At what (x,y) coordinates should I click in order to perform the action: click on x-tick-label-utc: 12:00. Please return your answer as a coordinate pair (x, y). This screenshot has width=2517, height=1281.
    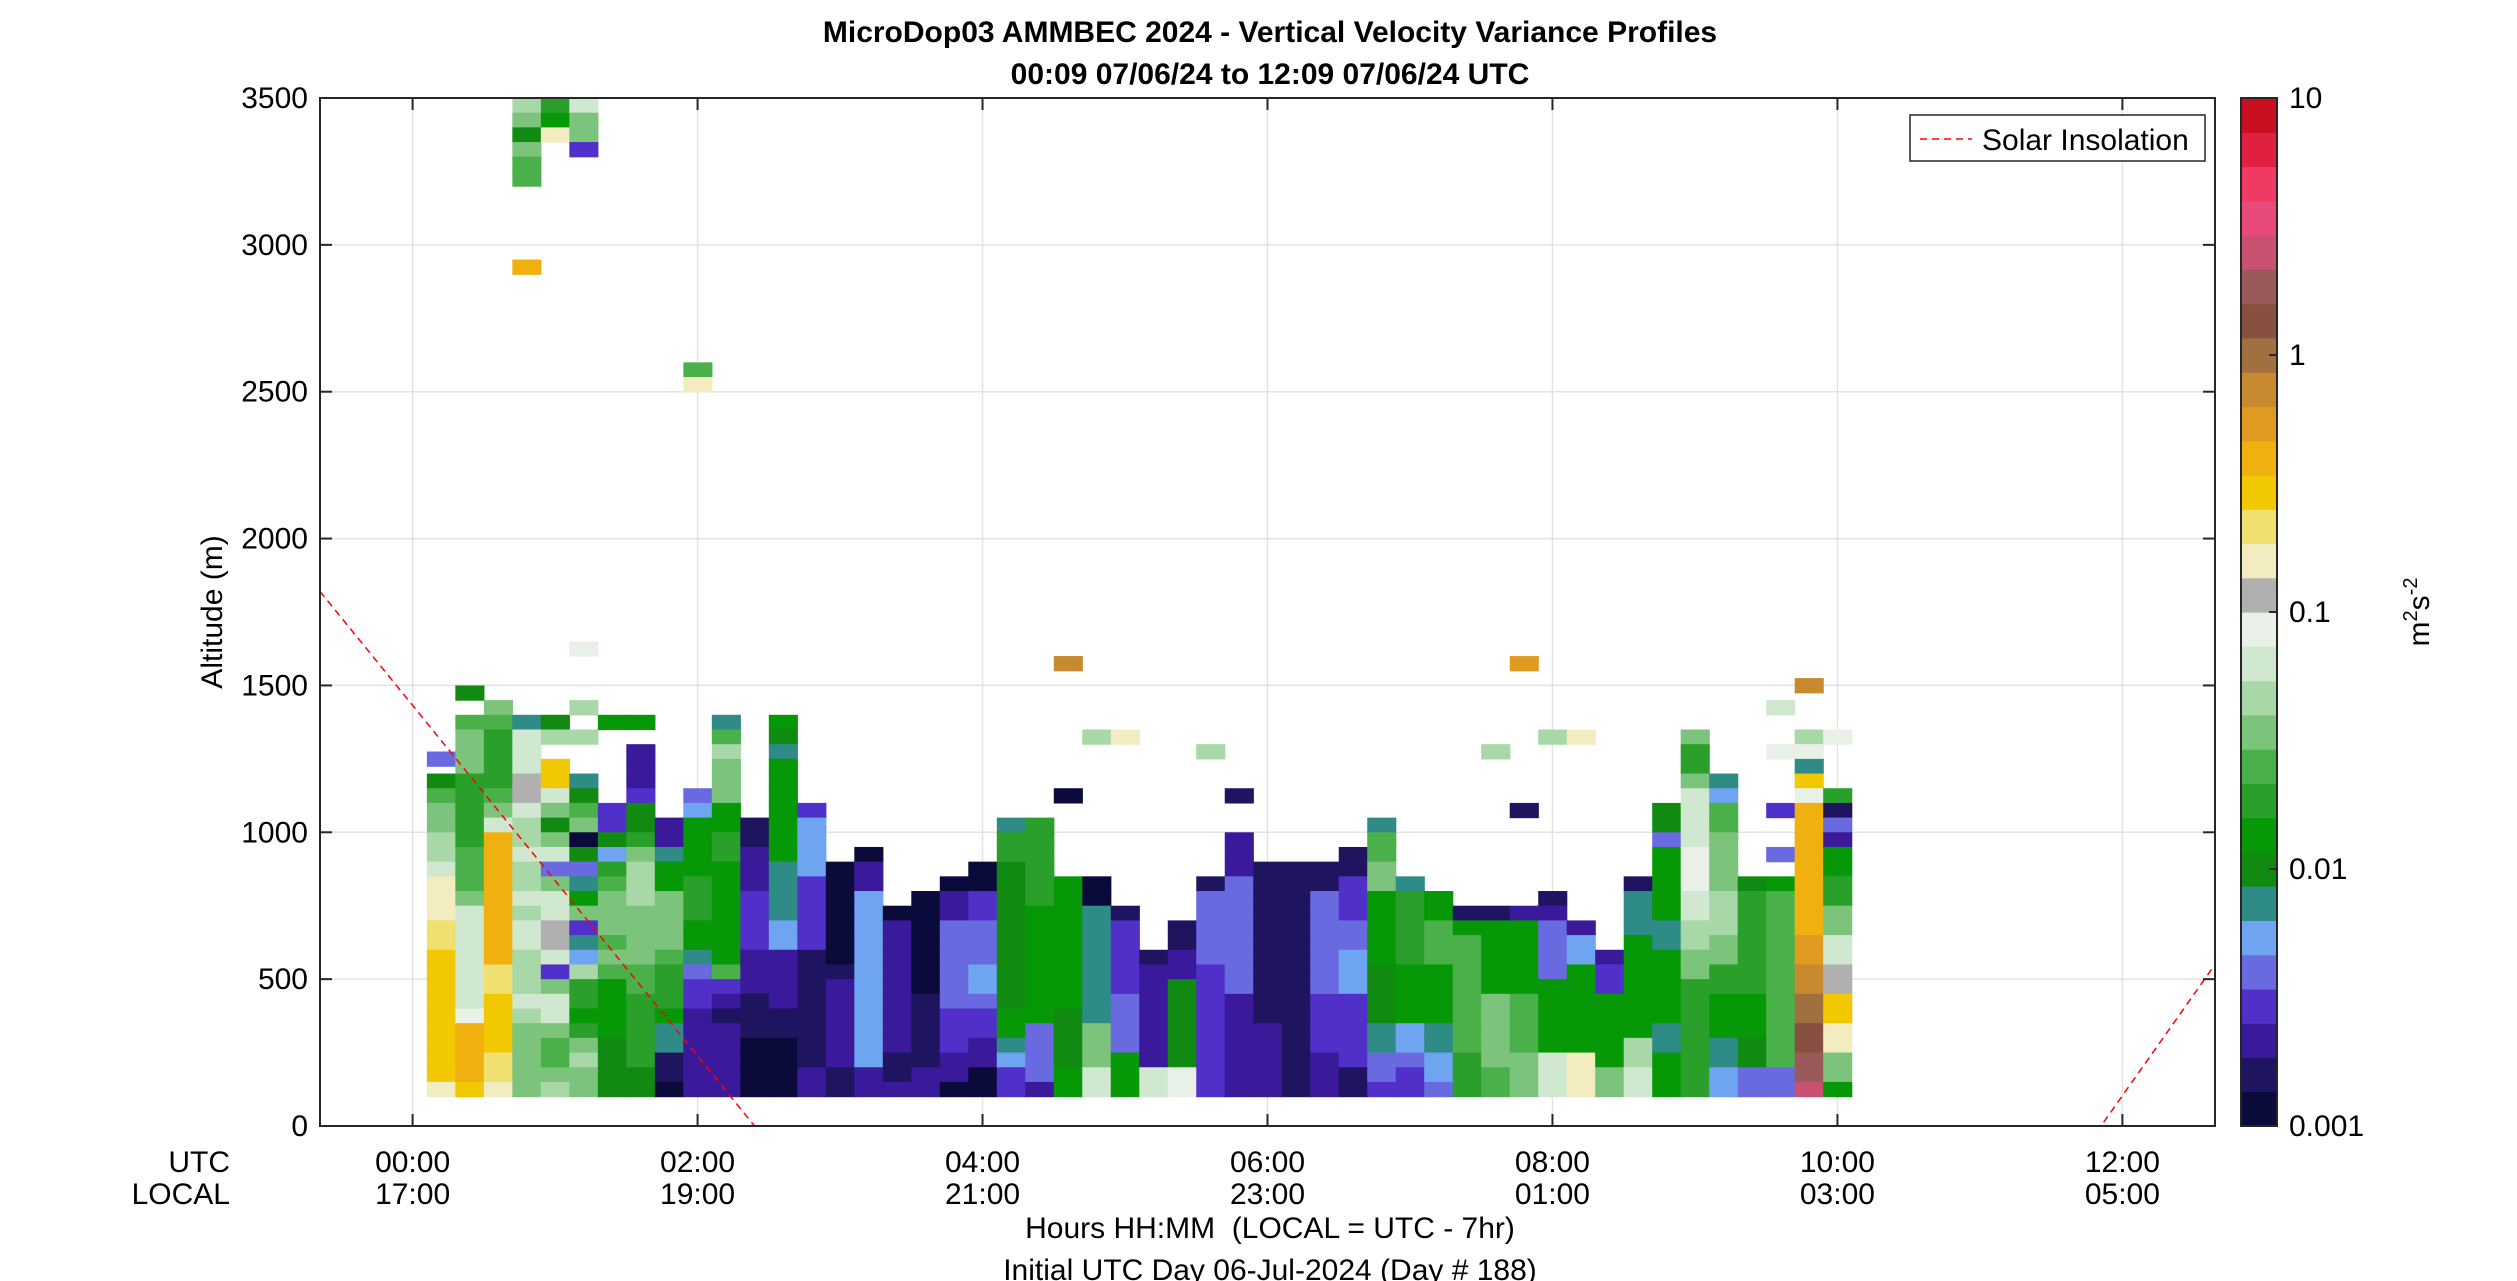
    Looking at the image, I should click on (2122, 1162).